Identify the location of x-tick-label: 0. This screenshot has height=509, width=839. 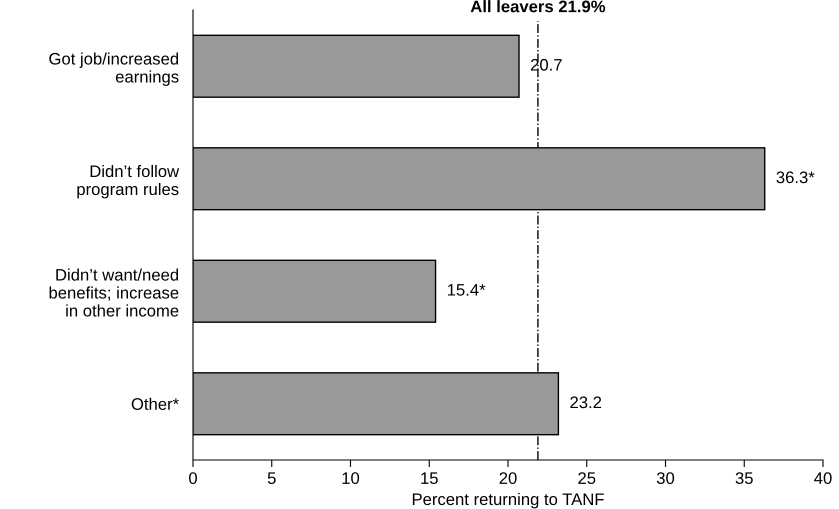
(193, 478).